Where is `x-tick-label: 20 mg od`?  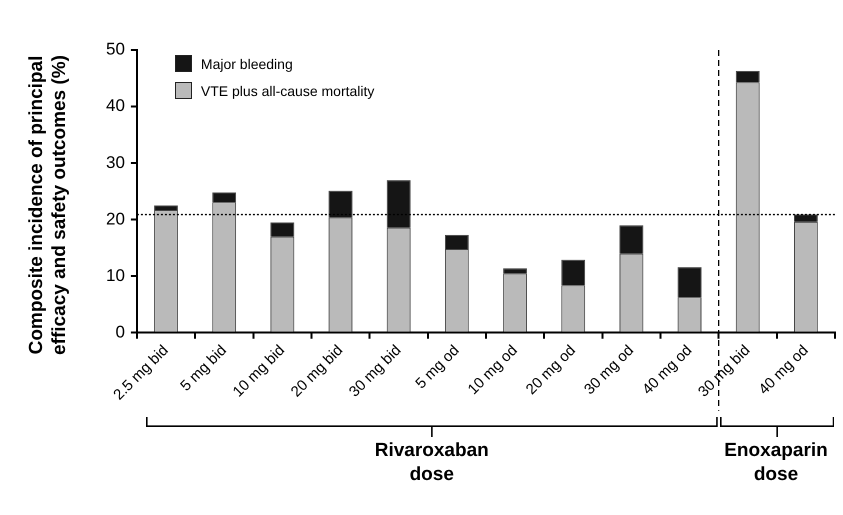
x-tick-label: 20 mg od is located at coordinates (550, 370).